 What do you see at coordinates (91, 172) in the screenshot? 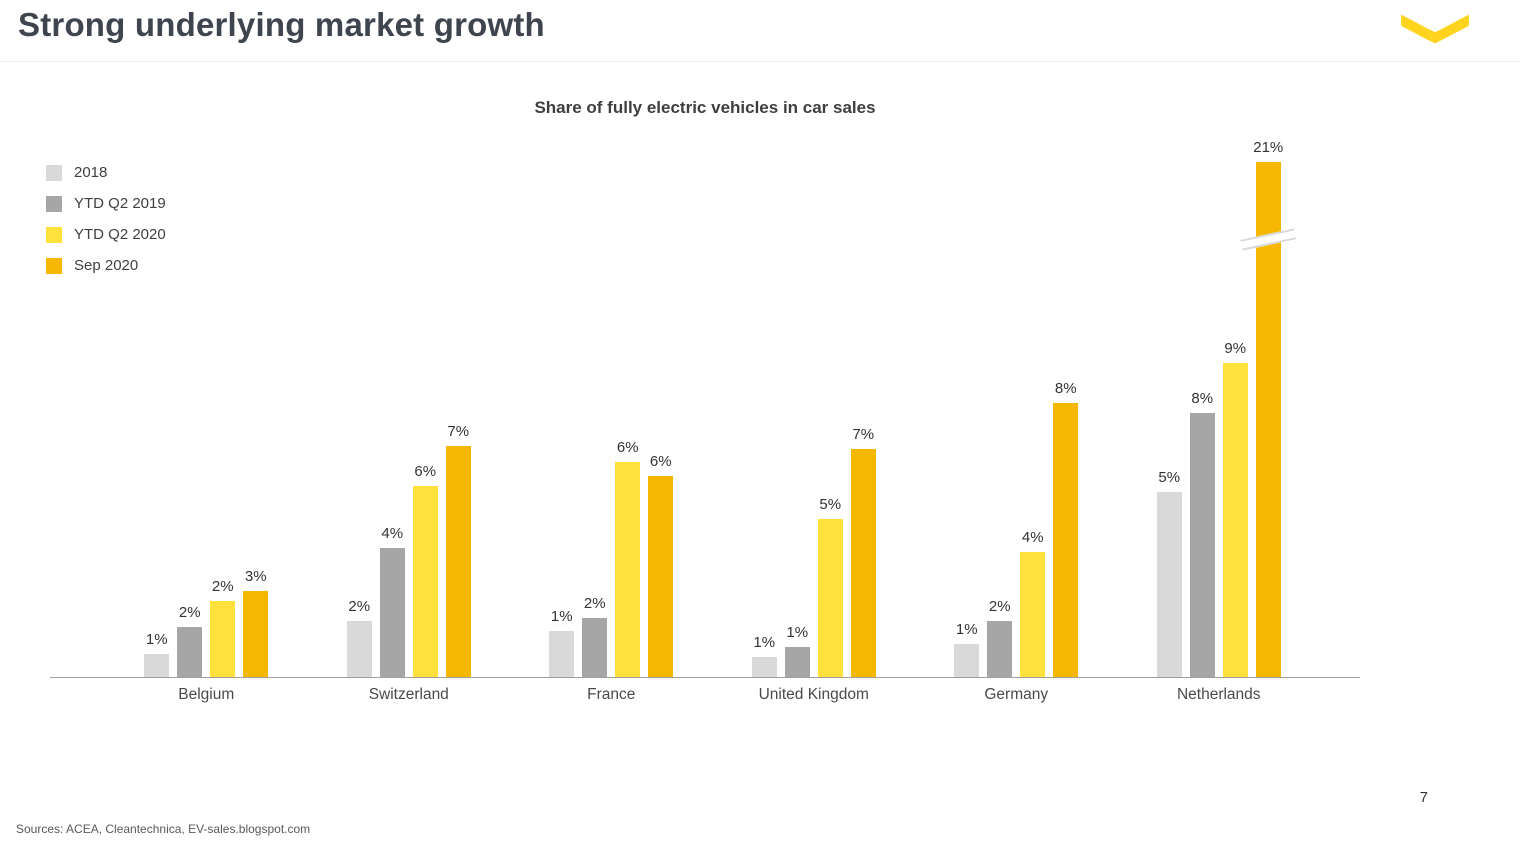
I see `legend-label: 2018` at bounding box center [91, 172].